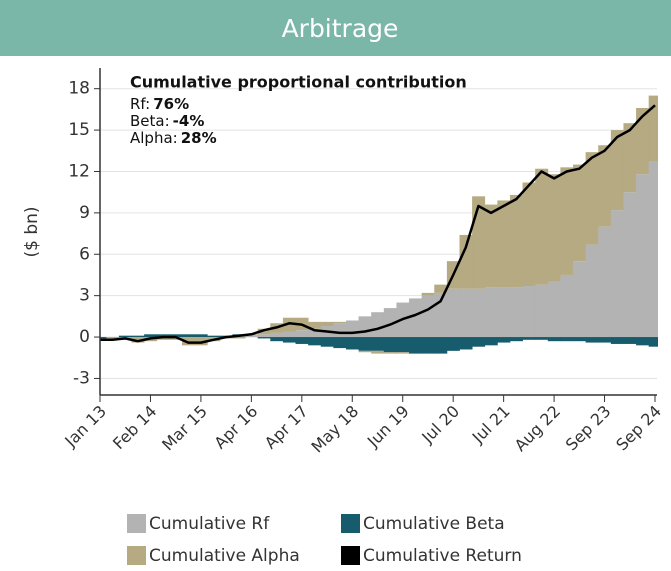 This screenshot has width=671, height=571. Describe the element at coordinates (442, 556) in the screenshot. I see `legend-label: Cumulative Return` at that location.